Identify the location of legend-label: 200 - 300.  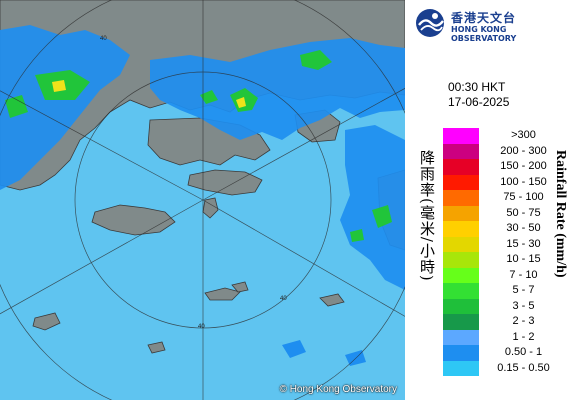
(523, 150).